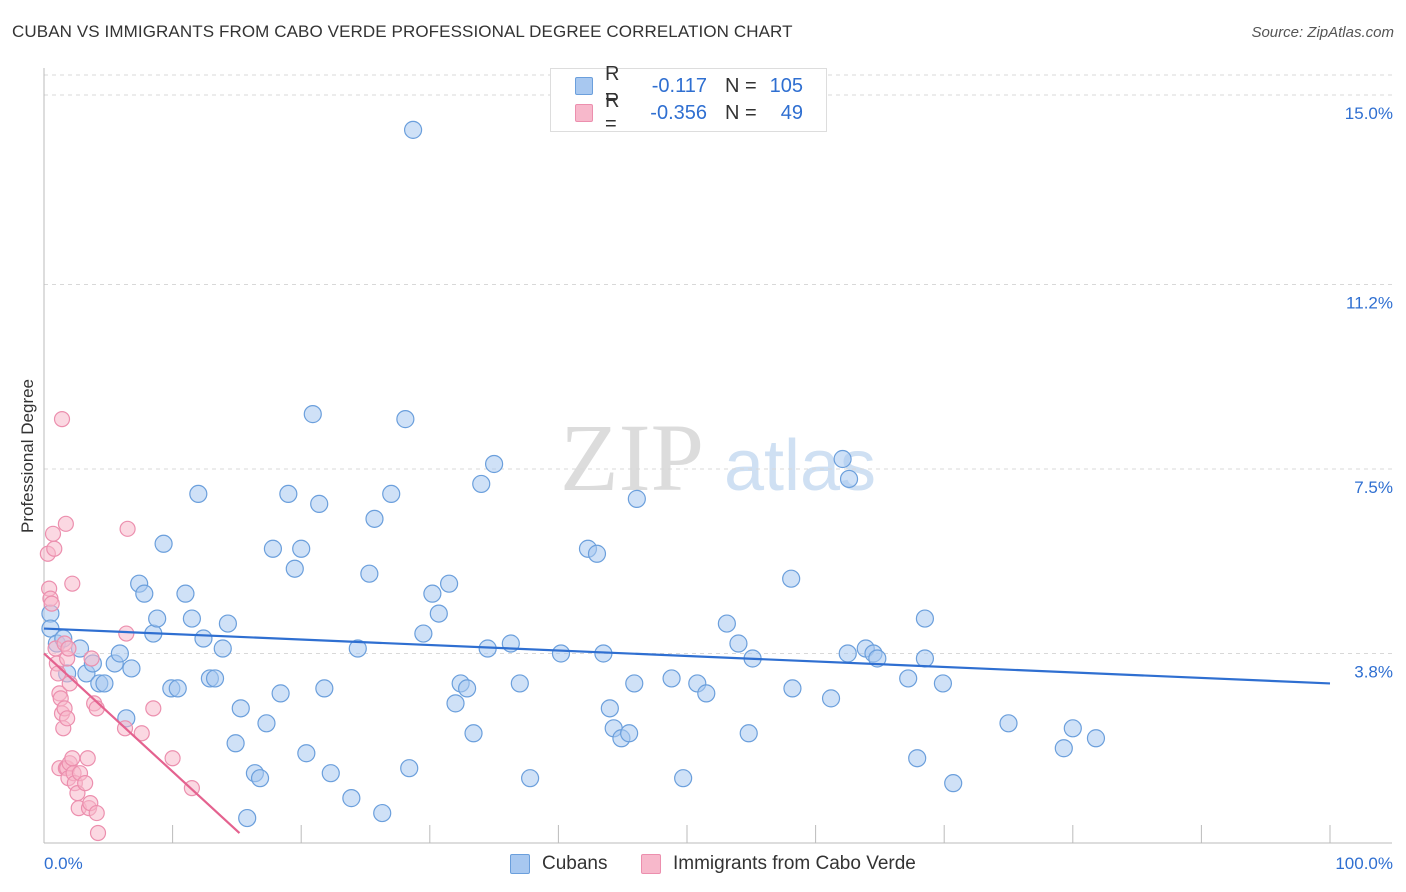  I want to click on stats-legend: R = -0.117 N = 105 R = -0.356 N = 49, so click(688, 99).